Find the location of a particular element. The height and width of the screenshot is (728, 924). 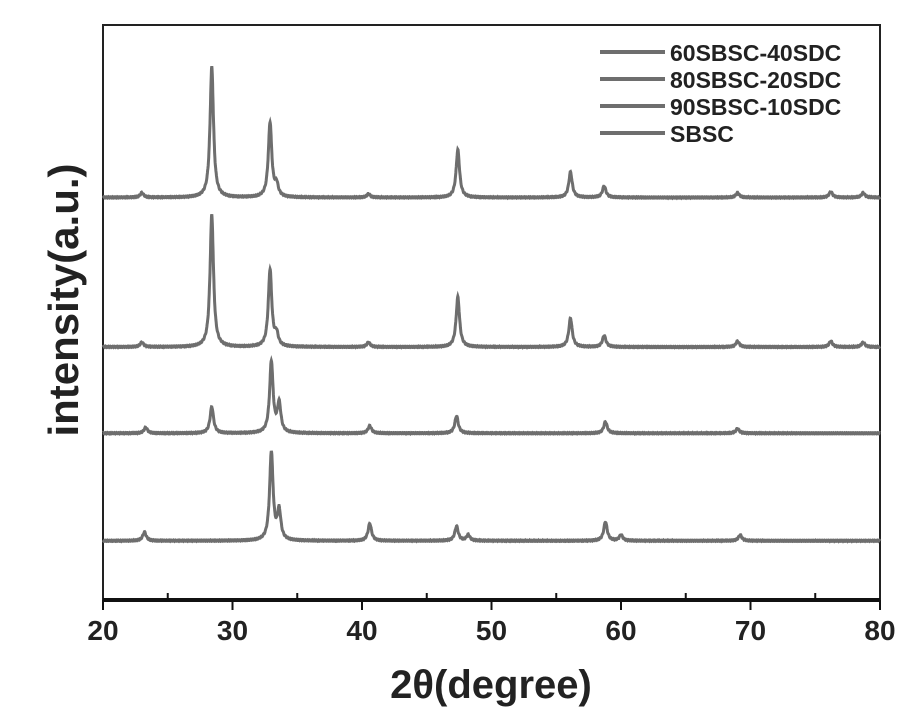

x-tick-label: 40 is located at coordinates (361, 630).